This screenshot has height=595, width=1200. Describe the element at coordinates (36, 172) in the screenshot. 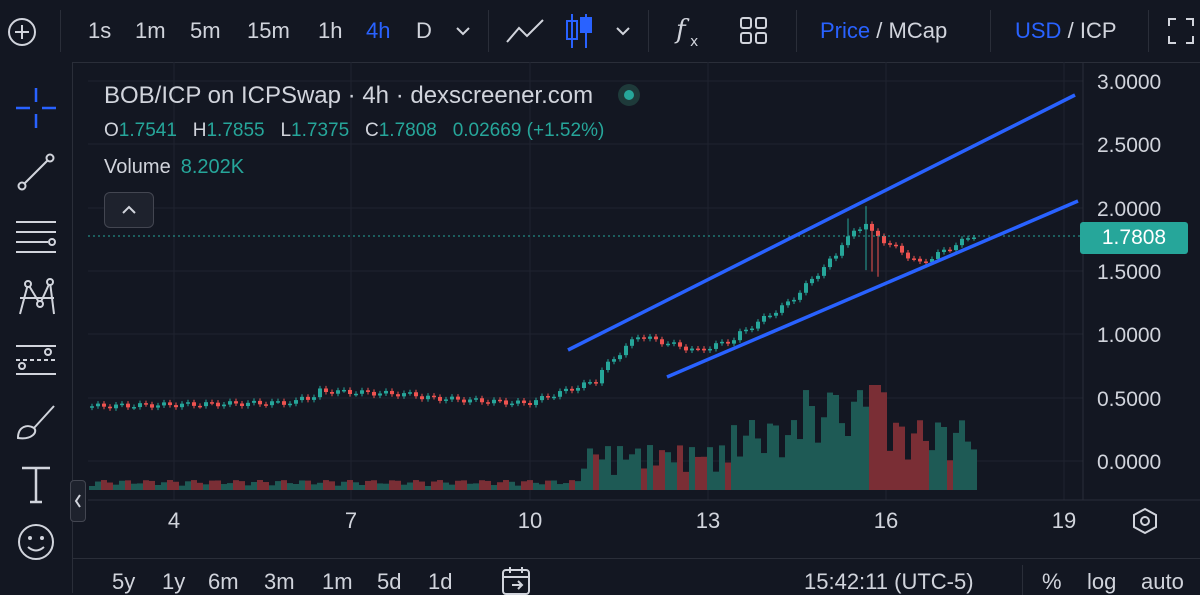

I see `trendline-icon` at that location.